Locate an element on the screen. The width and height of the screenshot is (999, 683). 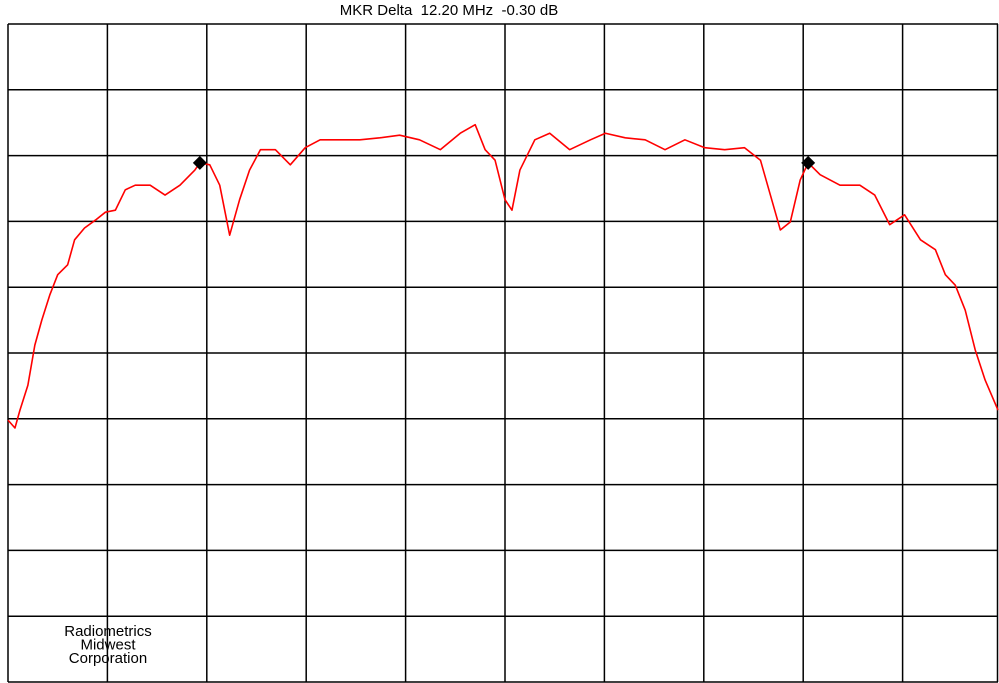
chart-title: MKR Delta 12.20 MHz -0.30 dB is located at coordinates (449, 10).